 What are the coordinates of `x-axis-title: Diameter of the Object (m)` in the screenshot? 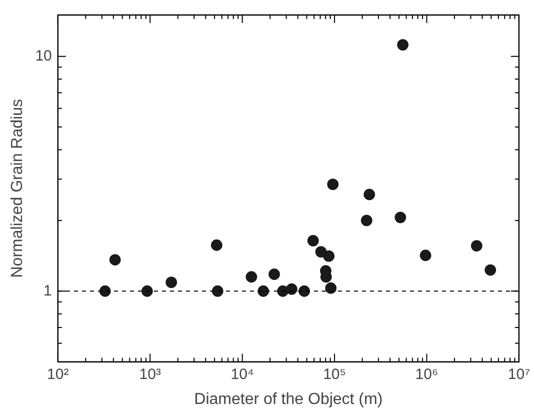 It's located at (288, 399).